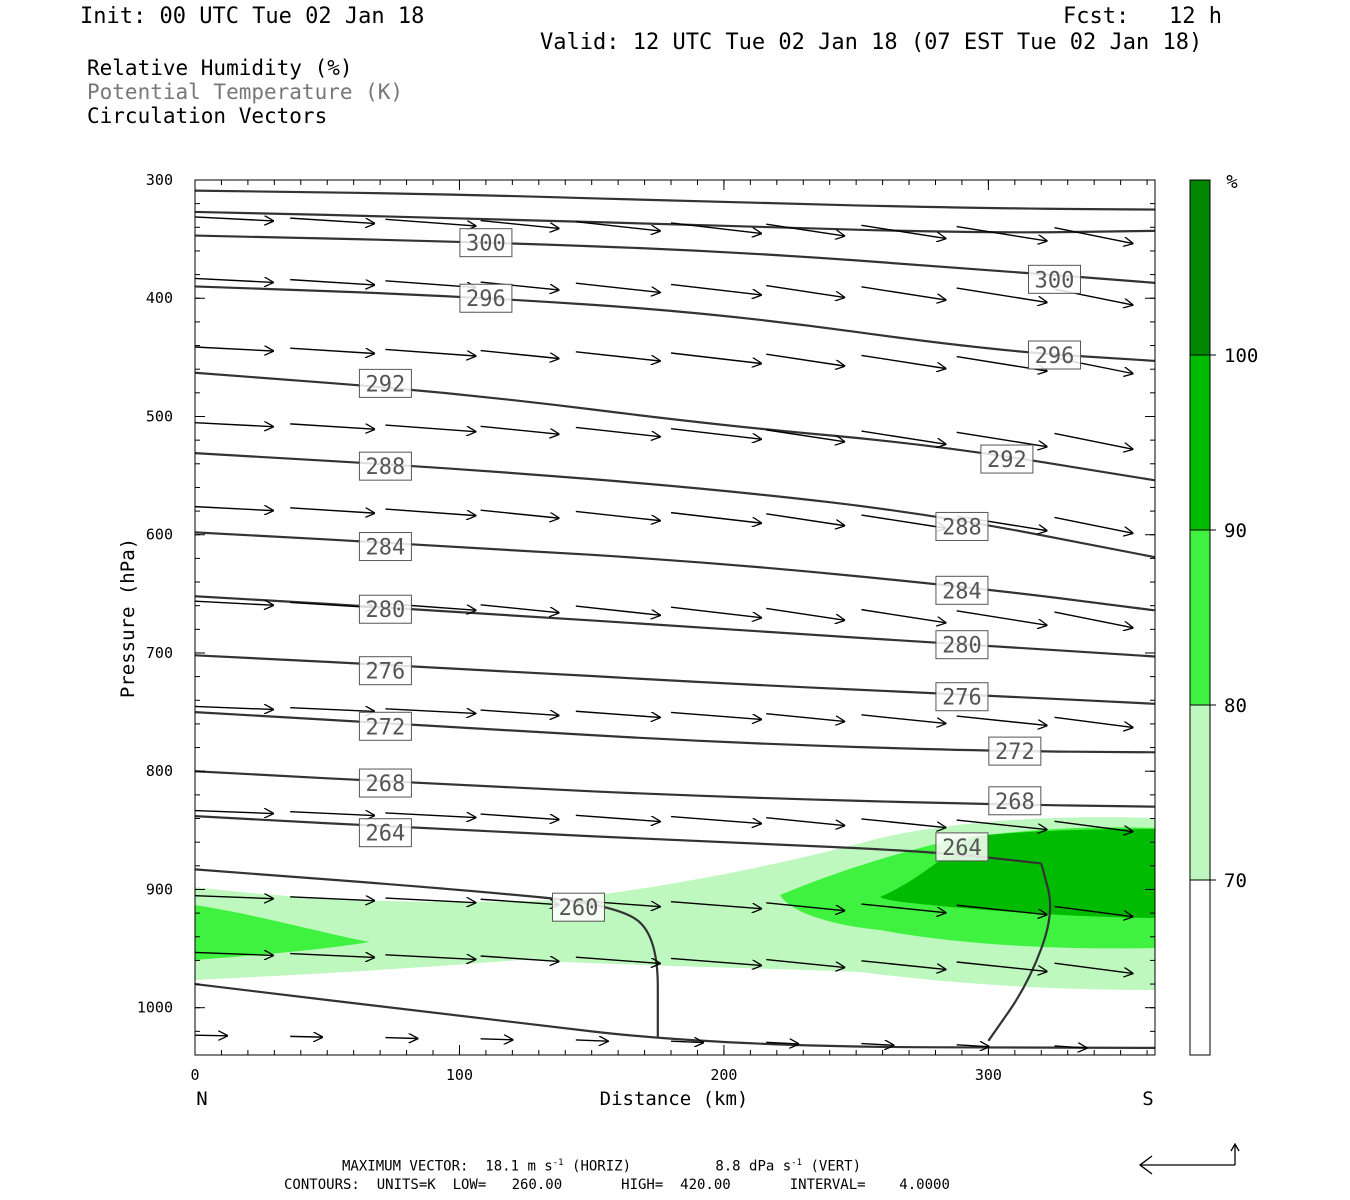  What do you see at coordinates (194, 1075) in the screenshot?
I see `xtick-label: 0` at bounding box center [194, 1075].